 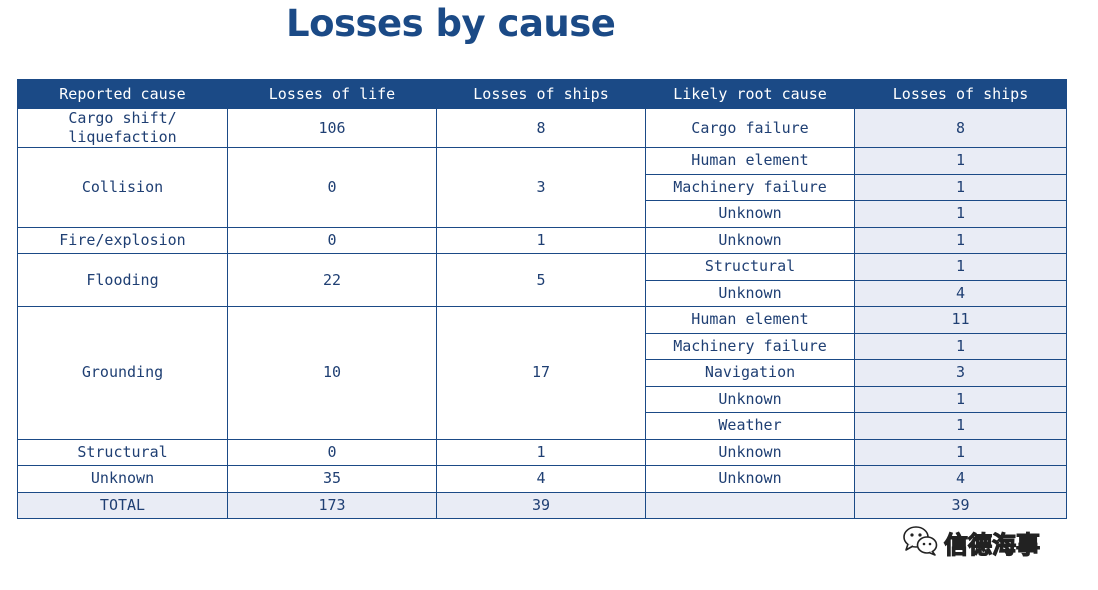 I want to click on wechat-icon, so click(x=920, y=542).